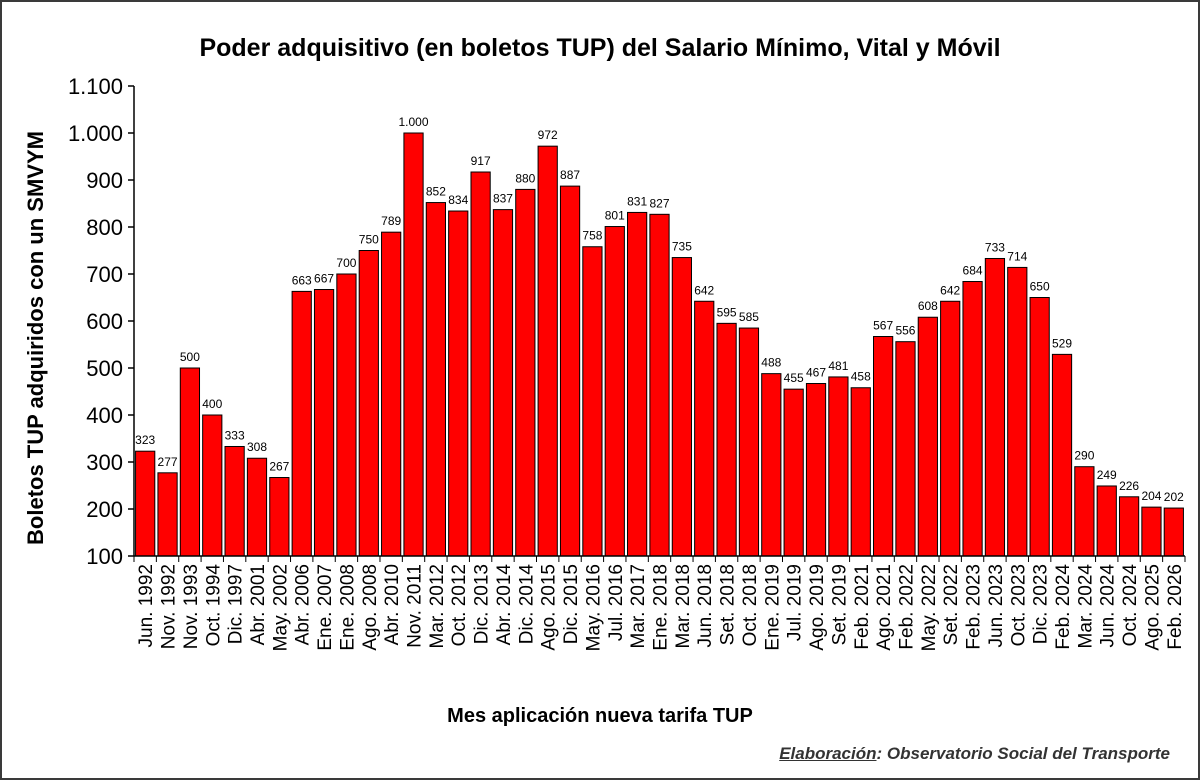 The width and height of the screenshot is (1200, 780). What do you see at coordinates (794, 378) in the screenshot?
I see `bar-value-label: 455` at bounding box center [794, 378].